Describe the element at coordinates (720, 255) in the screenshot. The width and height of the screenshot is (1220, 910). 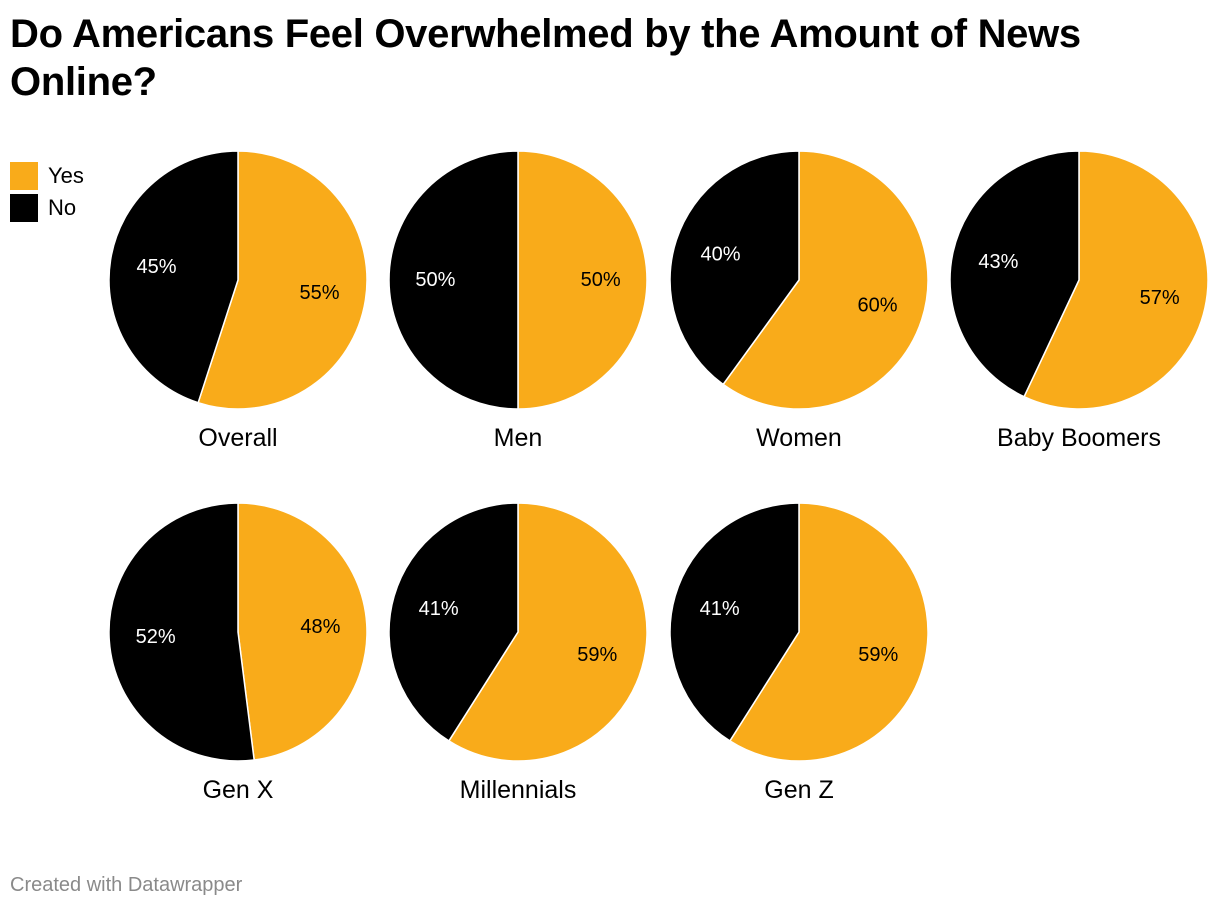
I see `data-label-women-no: 40%` at that location.